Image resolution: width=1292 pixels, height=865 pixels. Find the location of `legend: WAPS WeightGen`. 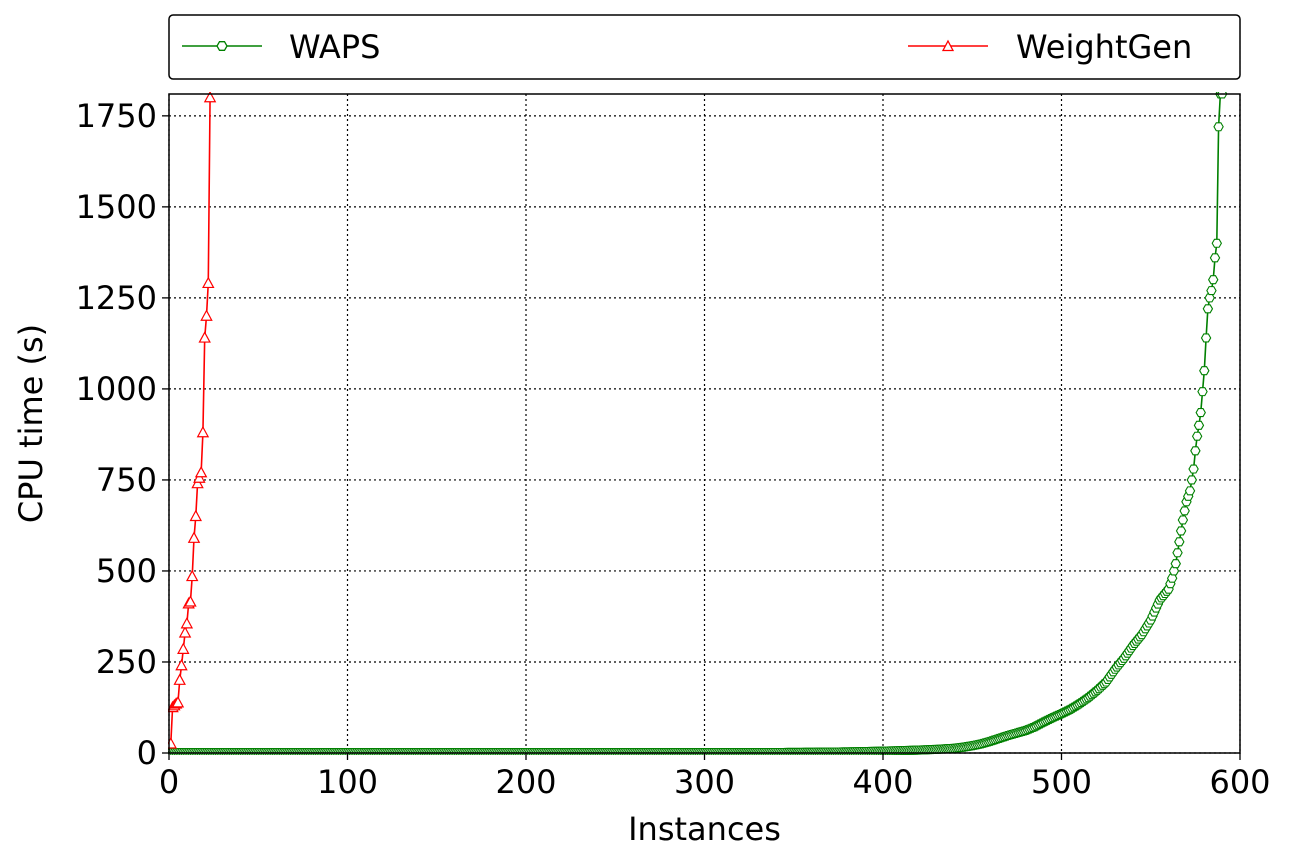

legend: WAPS WeightGen is located at coordinates (704, 47).